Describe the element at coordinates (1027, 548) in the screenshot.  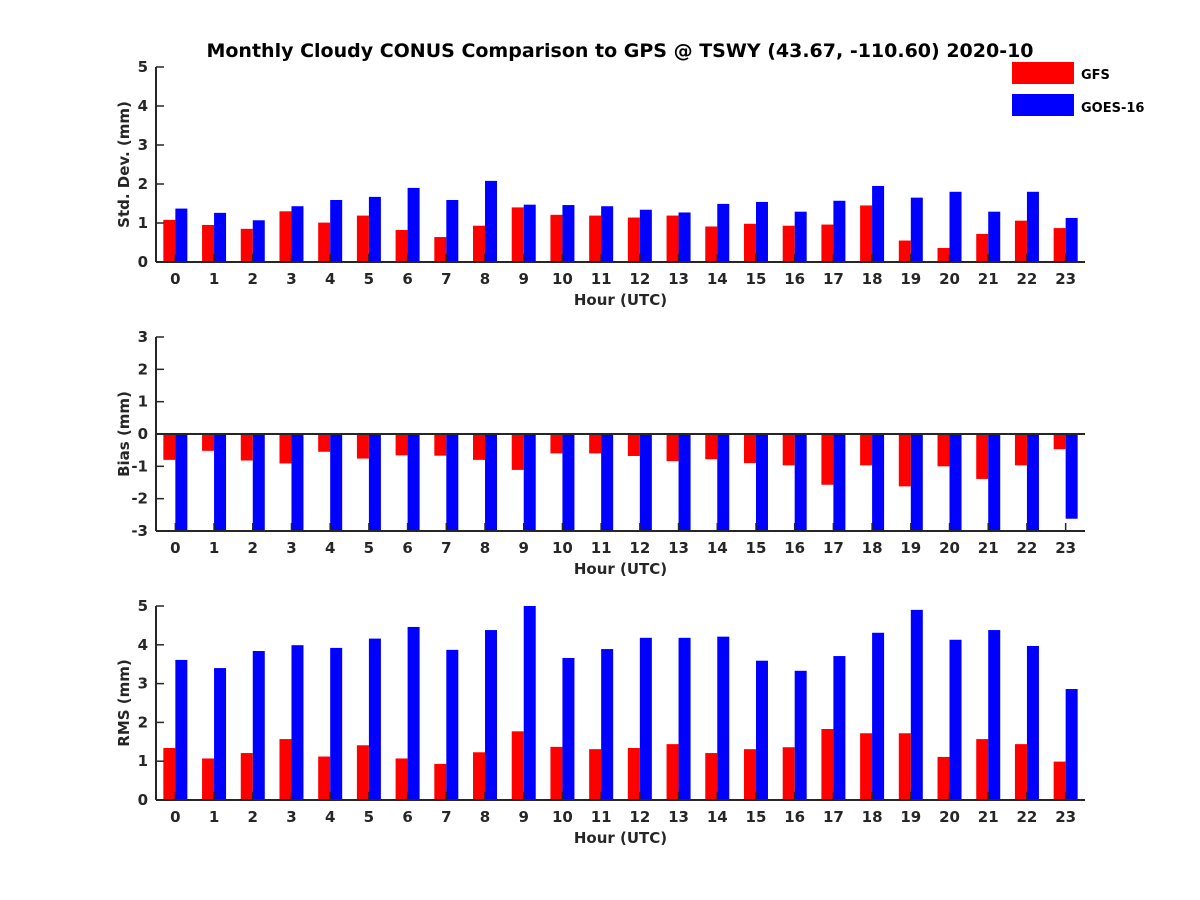
I see `x-tick-label-bias-hour-22: 22` at that location.